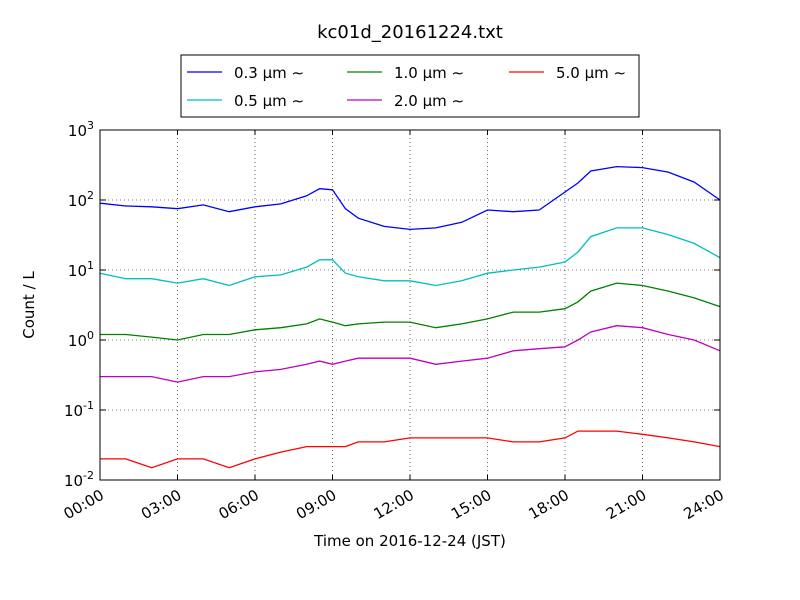 Image resolution: width=800 pixels, height=600 pixels. I want to click on chart-title: kc01d_20161224.txt, so click(410, 32).